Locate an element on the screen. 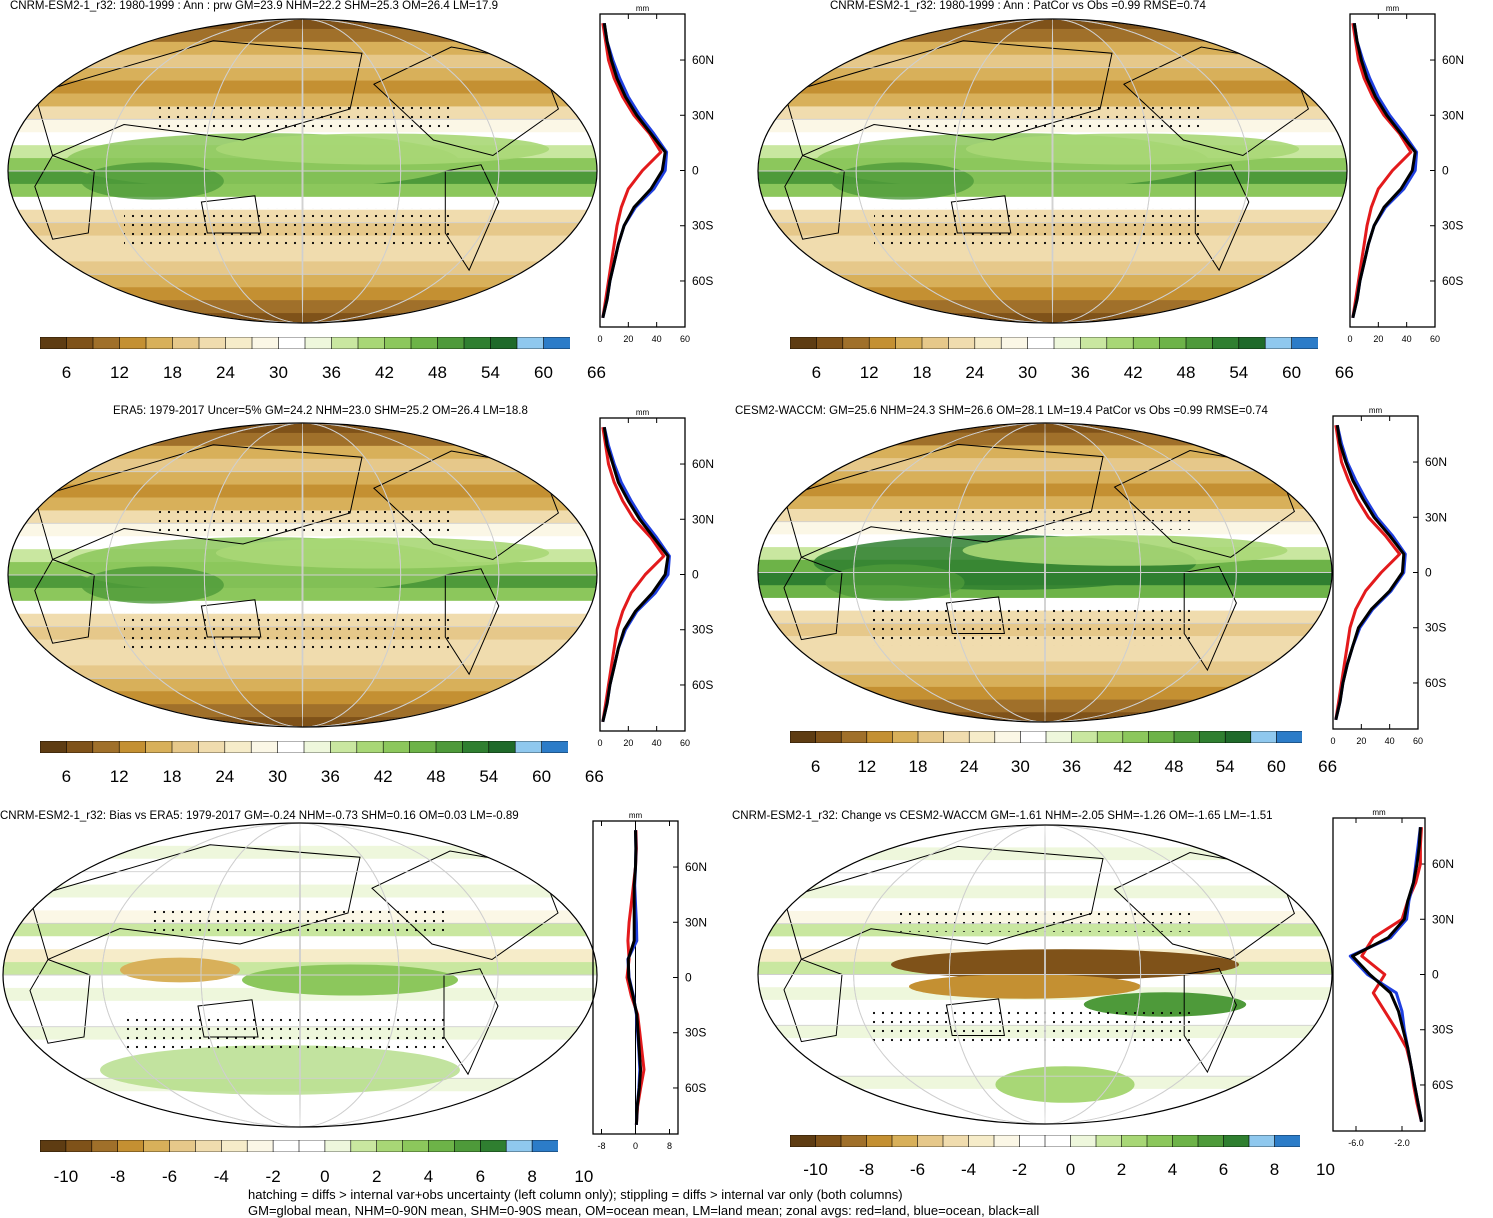 Image resolution: width=1493 pixels, height=1218 pixels. zonal-xtick-label: 20 is located at coordinates (628, 743).